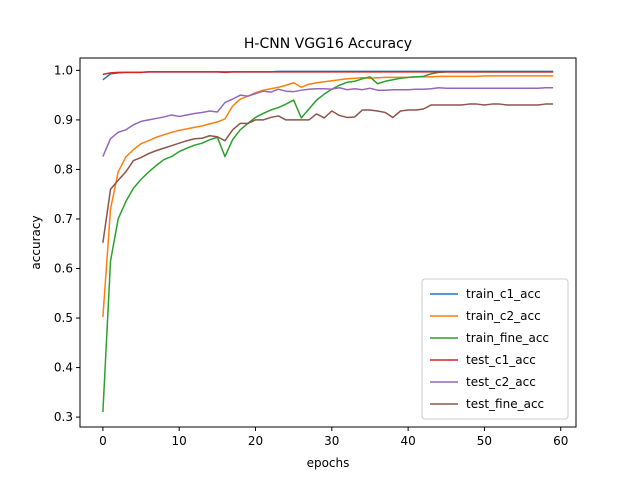  What do you see at coordinates (179, 441) in the screenshot?
I see `x-tick-label: 10` at bounding box center [179, 441].